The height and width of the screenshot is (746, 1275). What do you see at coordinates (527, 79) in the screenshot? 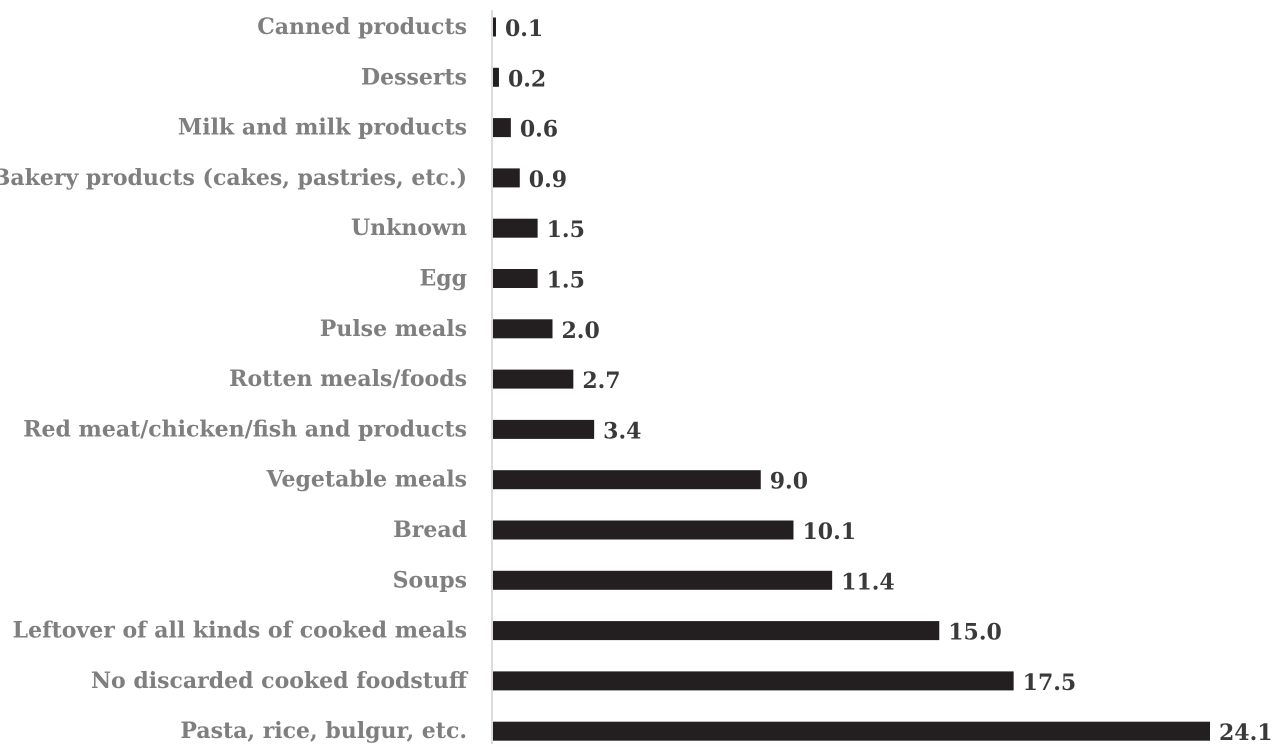
I see `value-label: 0.2` at bounding box center [527, 79].